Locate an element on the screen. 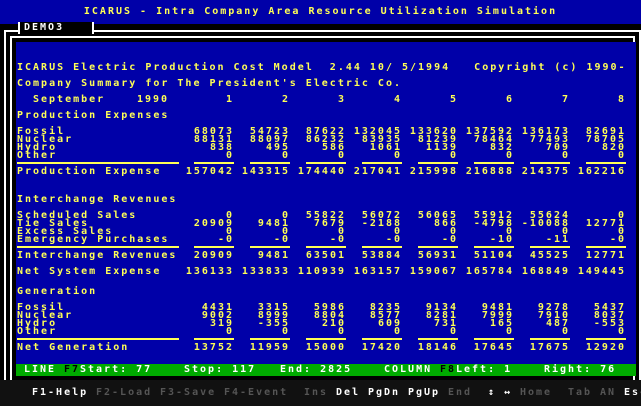  function-key-8: End is located at coordinates (460, 392).